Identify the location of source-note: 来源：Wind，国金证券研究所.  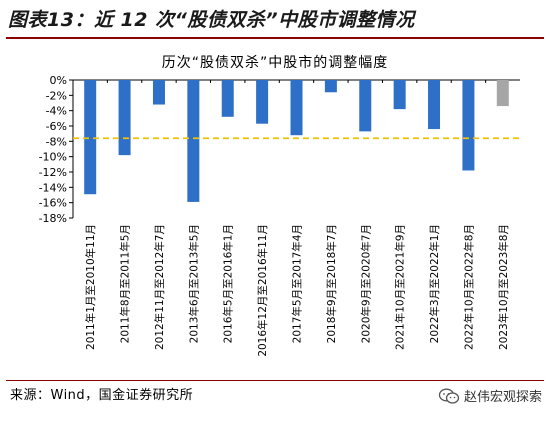
(102, 395).